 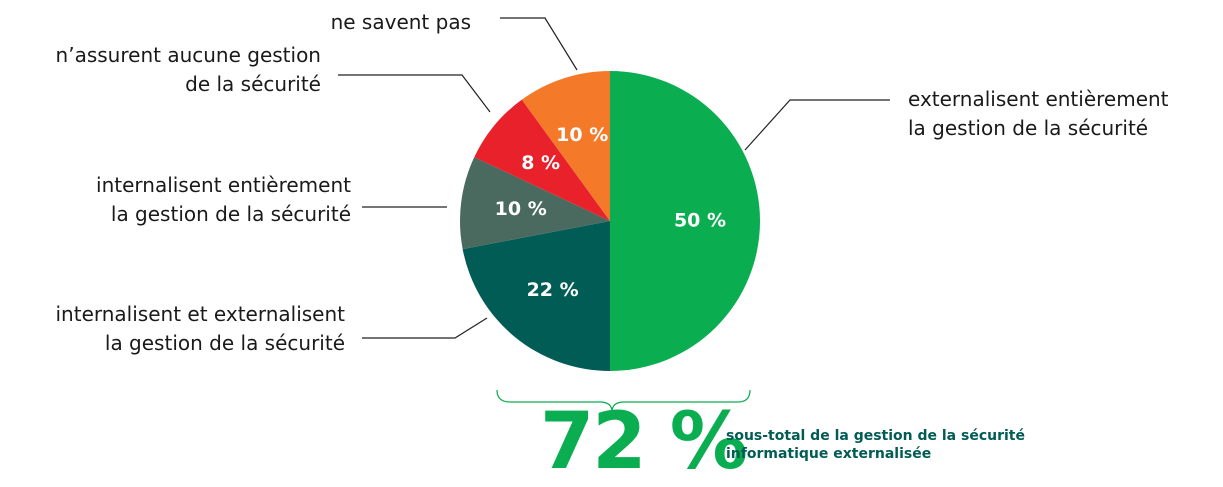 I want to click on slice-label: n’assurent aucune gestion de la sécurité, so click(x=188, y=69).